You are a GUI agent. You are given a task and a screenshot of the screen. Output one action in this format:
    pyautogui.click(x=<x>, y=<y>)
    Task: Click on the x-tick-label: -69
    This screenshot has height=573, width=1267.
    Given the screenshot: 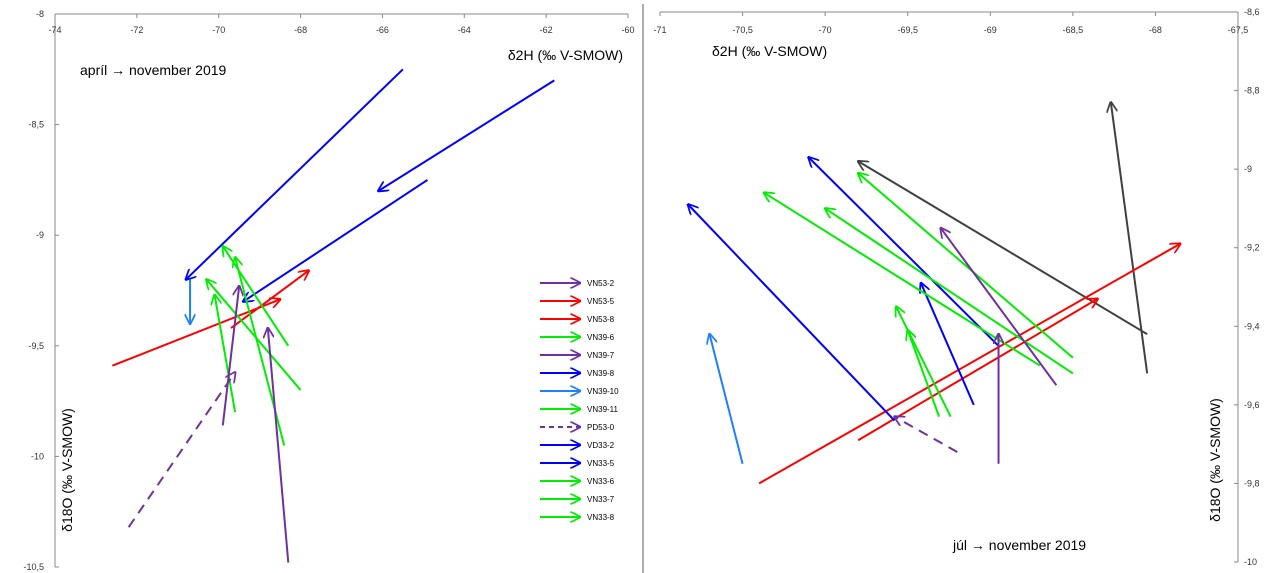 What is the action you would take?
    pyautogui.click(x=990, y=30)
    